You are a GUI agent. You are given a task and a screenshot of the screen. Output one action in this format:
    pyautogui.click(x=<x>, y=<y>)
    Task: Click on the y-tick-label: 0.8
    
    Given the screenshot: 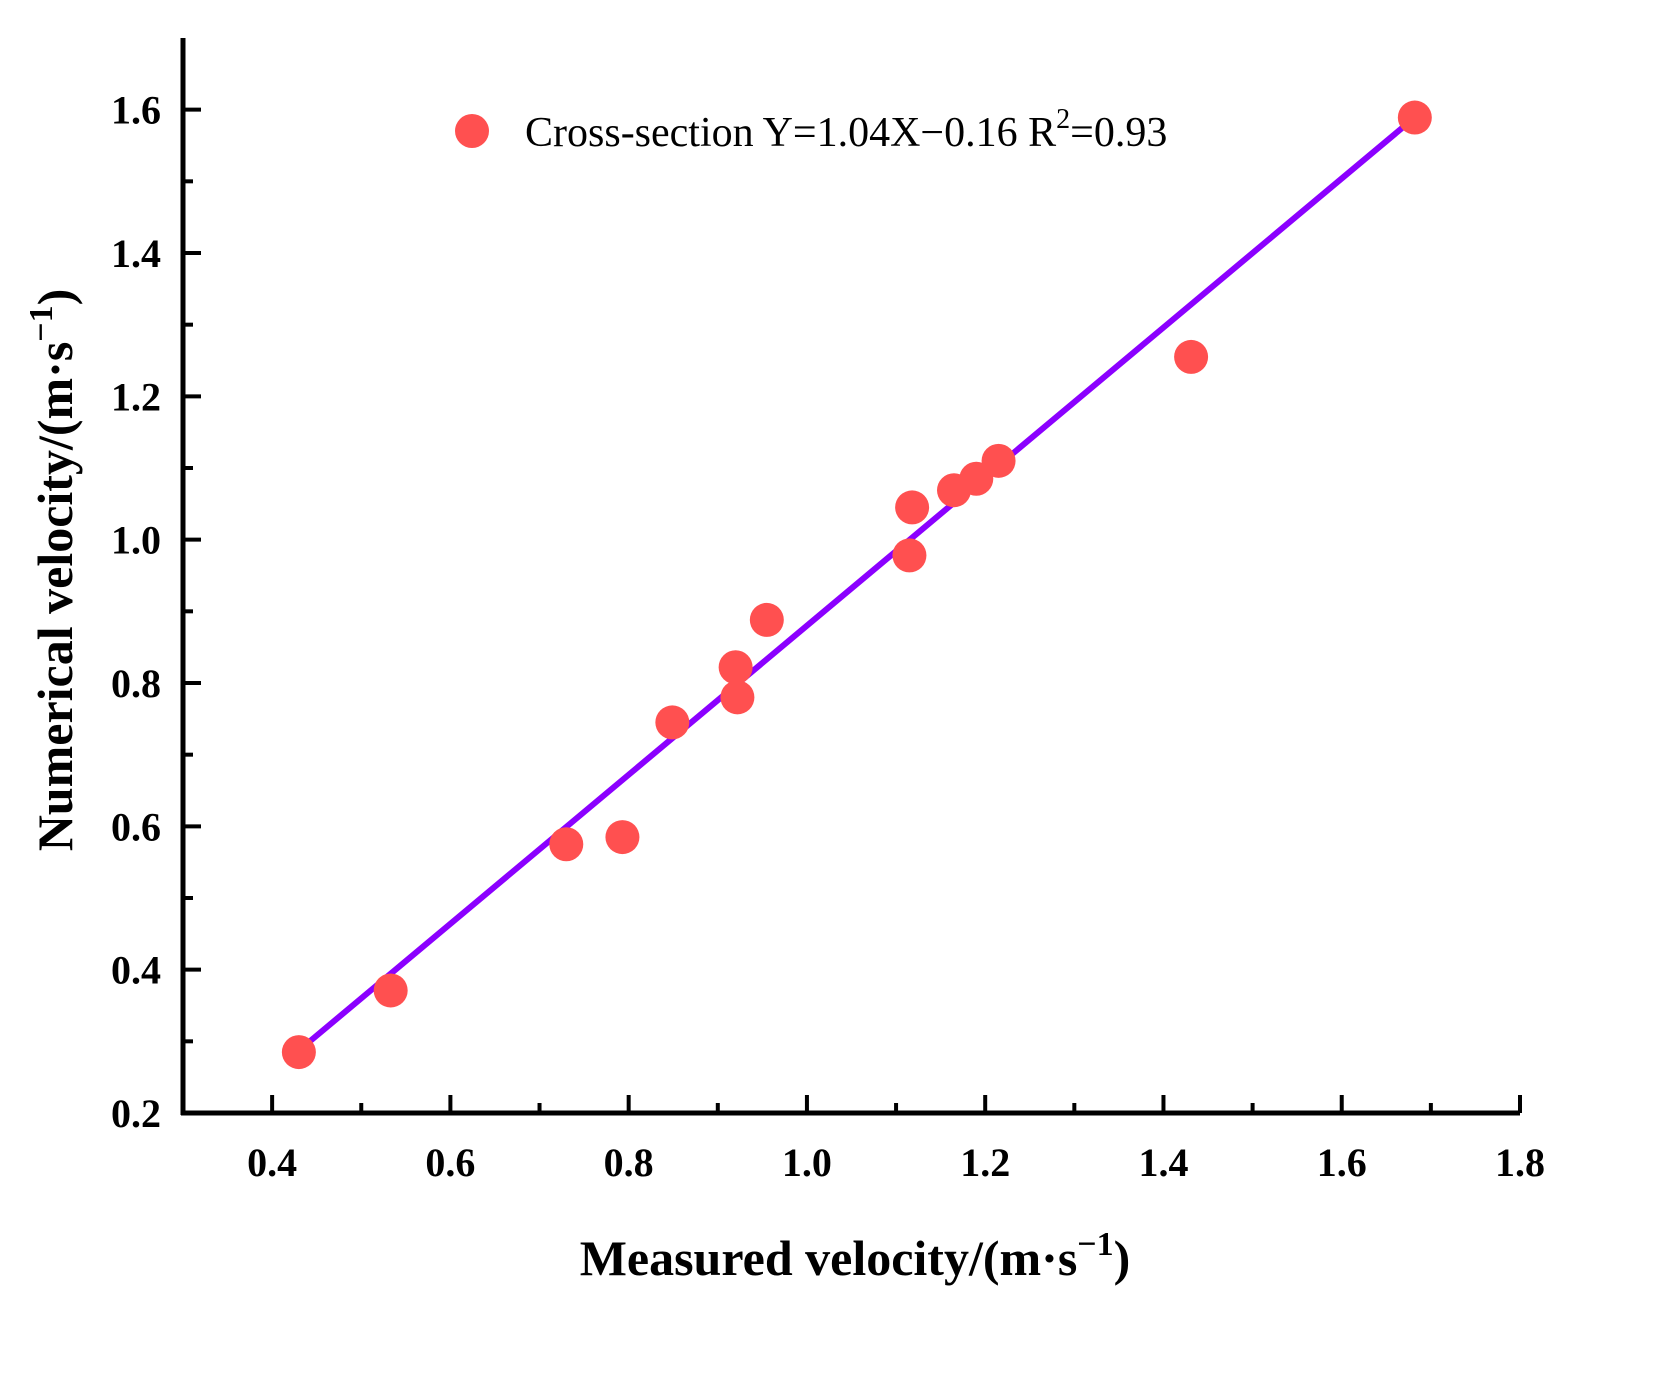 What is the action you would take?
    pyautogui.click(x=136, y=683)
    